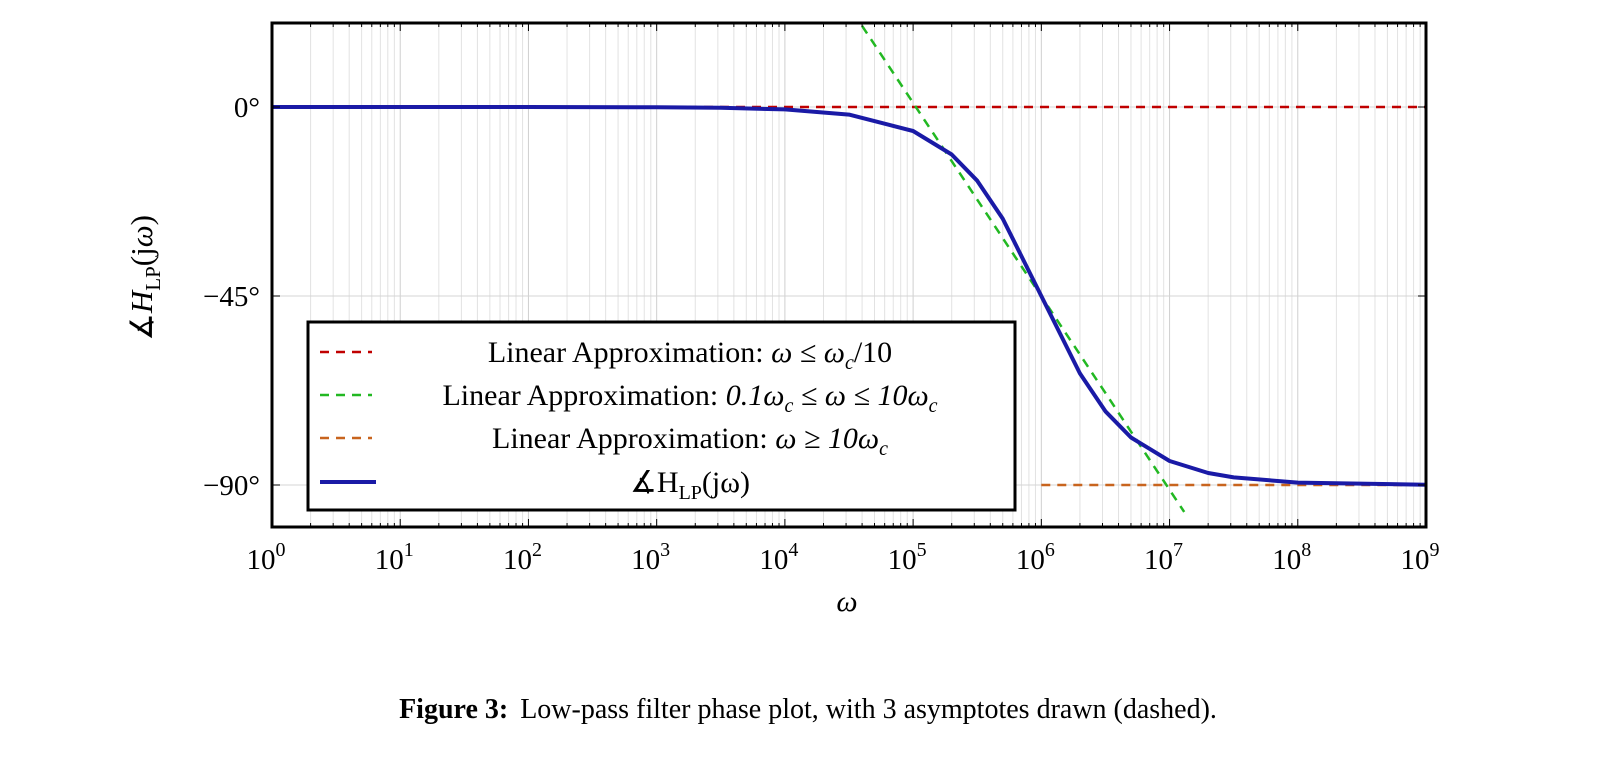 Image resolution: width=1616 pixels, height=771 pixels. Describe the element at coordinates (1291, 557) in the screenshot. I see `x-tick-label: 10⁸` at that location.